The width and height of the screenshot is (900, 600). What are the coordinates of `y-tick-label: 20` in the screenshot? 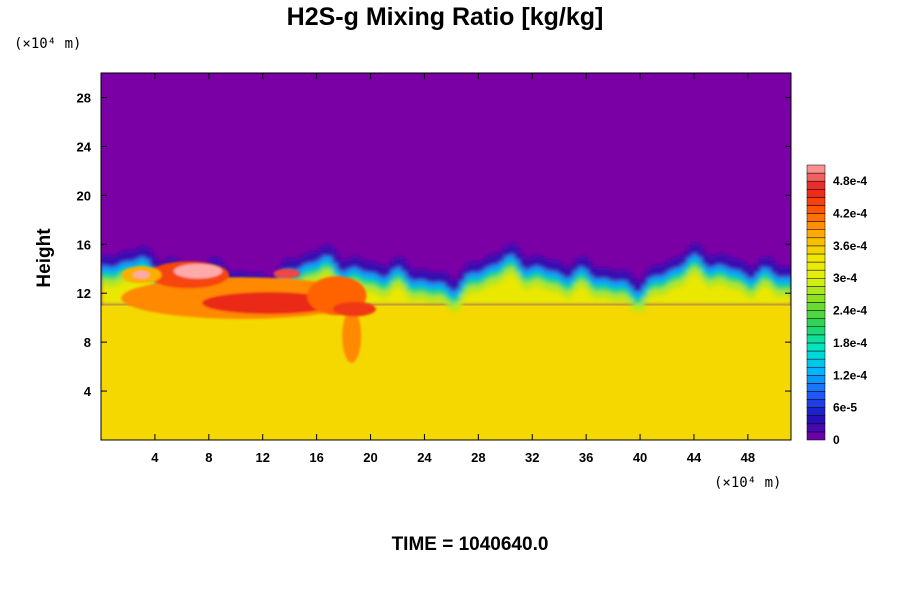 It's located at (84, 195).